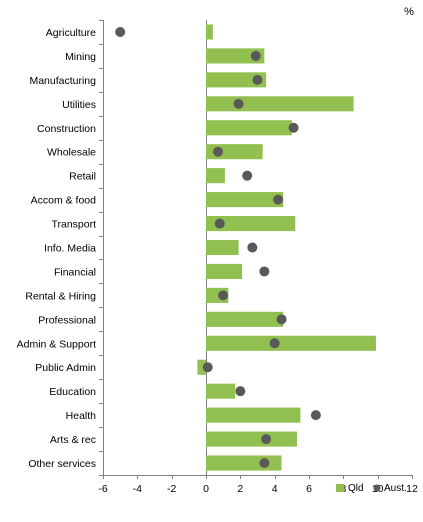 The height and width of the screenshot is (522, 423). I want to click on x-tick-label: 6, so click(309, 489).